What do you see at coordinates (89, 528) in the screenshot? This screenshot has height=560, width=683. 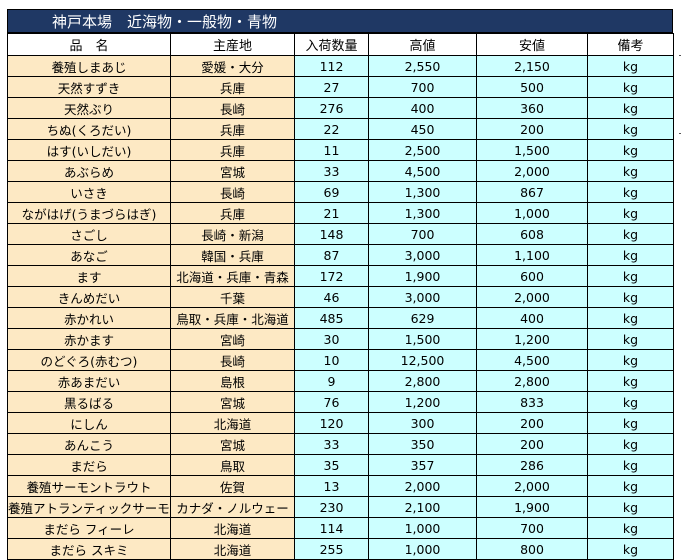 I see `cell-name: まだら フィーレ` at bounding box center [89, 528].